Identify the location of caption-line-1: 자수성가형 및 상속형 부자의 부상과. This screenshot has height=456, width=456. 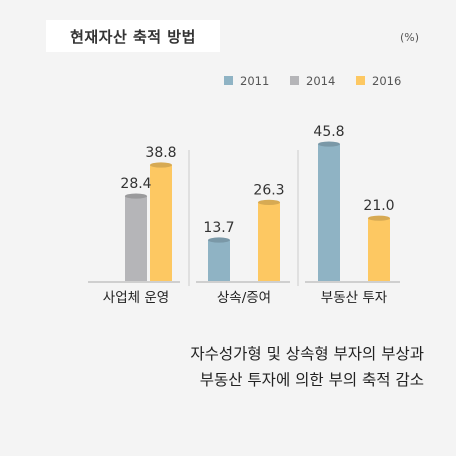
(307, 354).